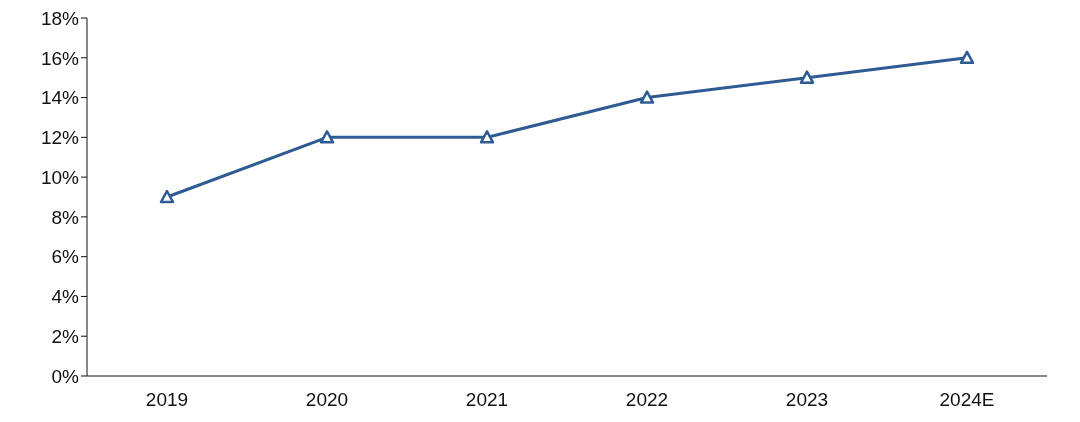 The height and width of the screenshot is (422, 1080). What do you see at coordinates (807, 399) in the screenshot?
I see `x-tick-label: 2023` at bounding box center [807, 399].